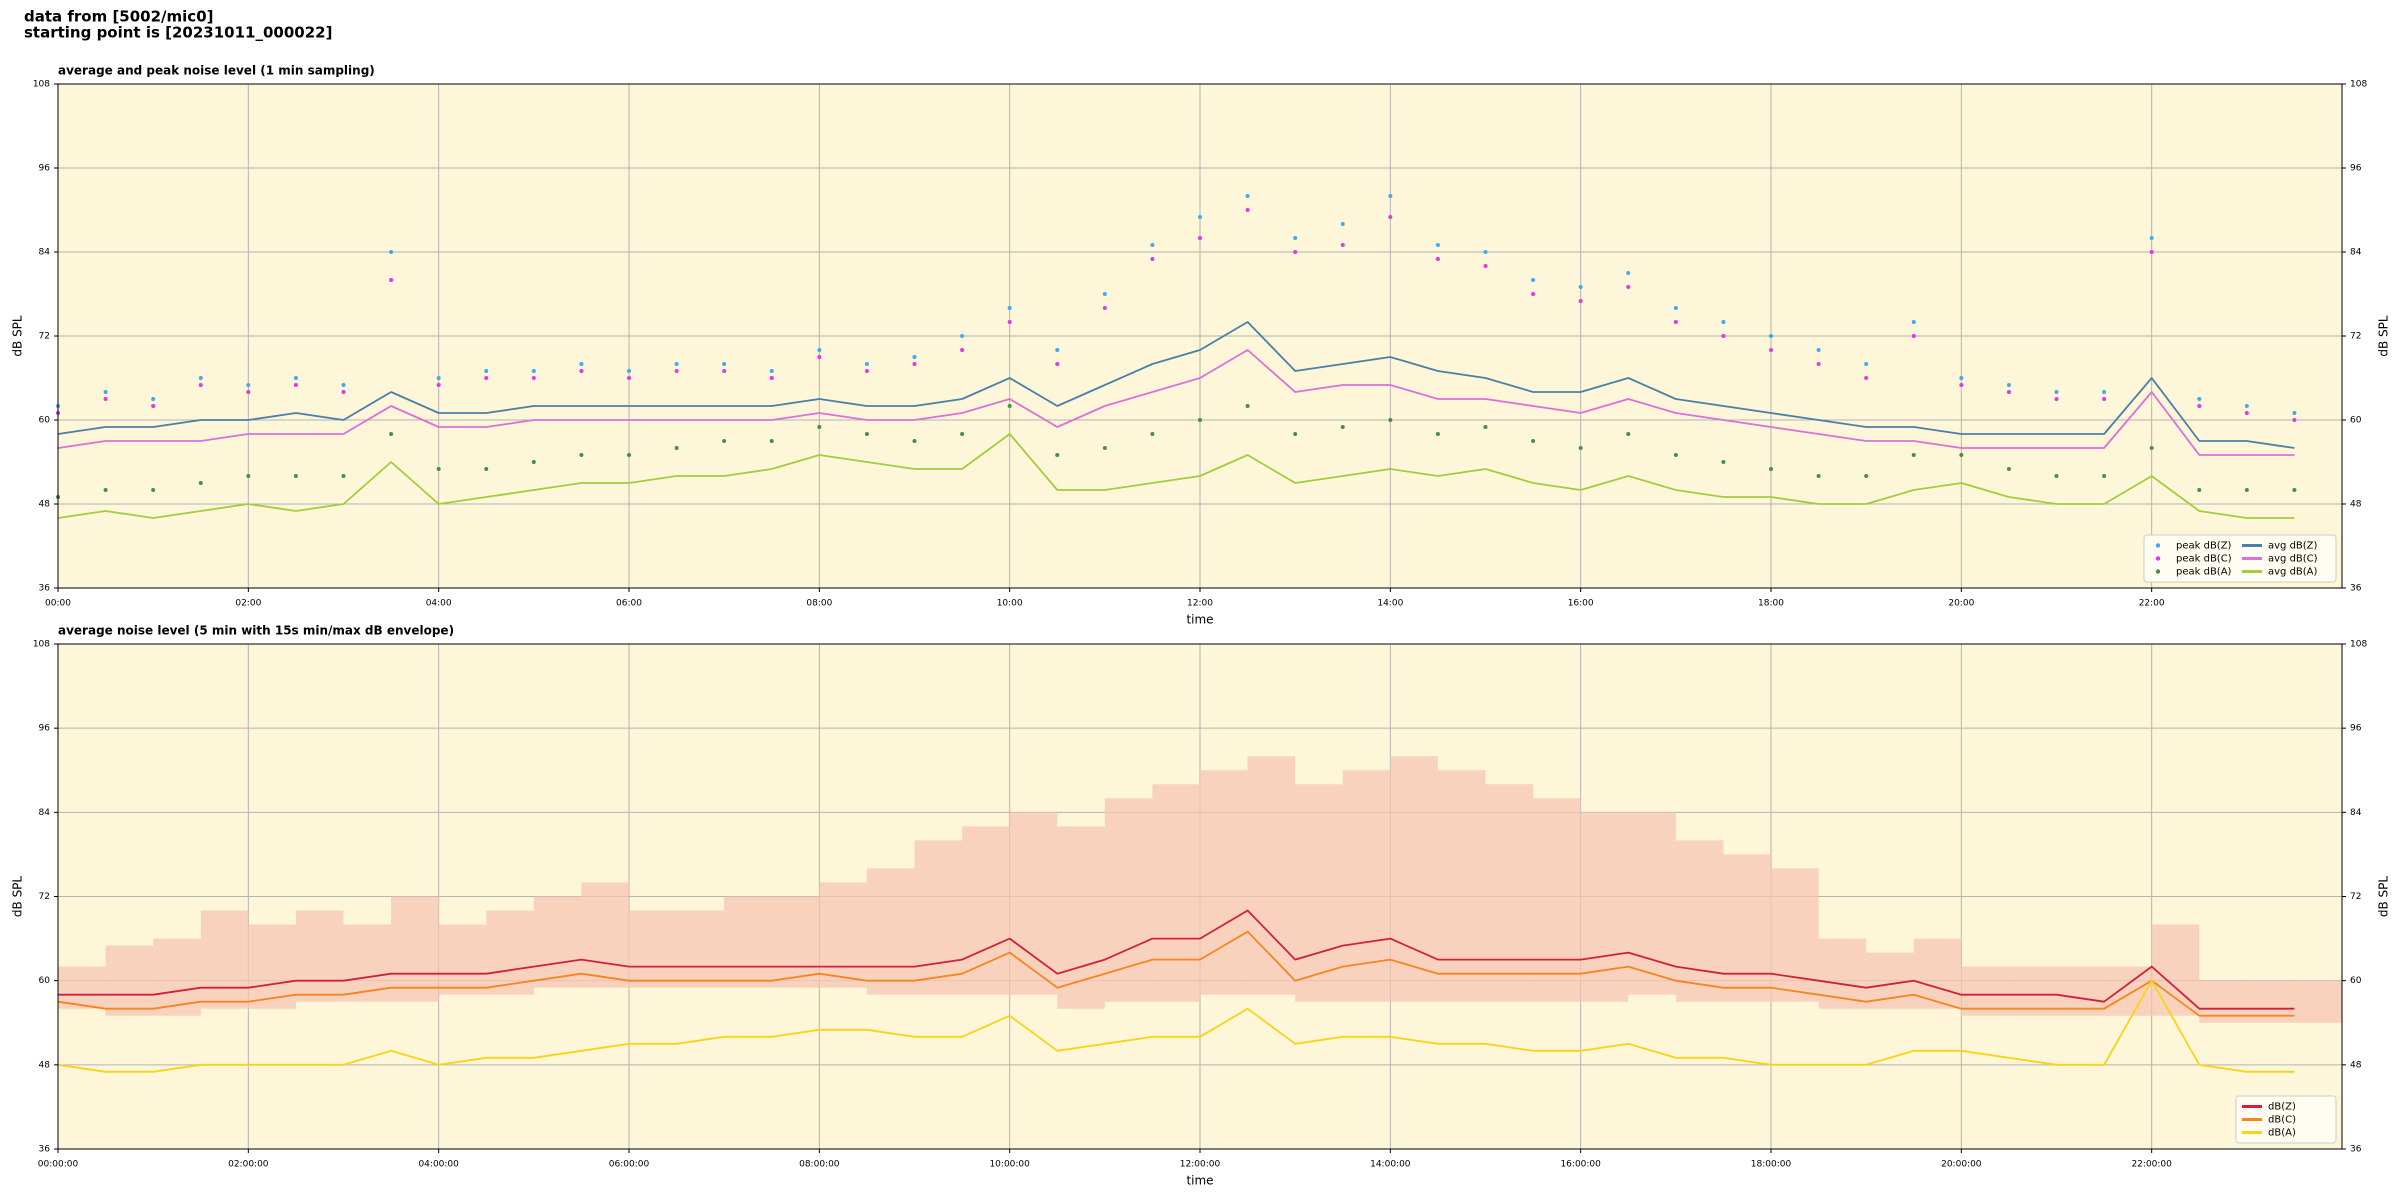 The width and height of the screenshot is (2400, 1200). I want to click on x-tick-label: 14:00, so click(1390, 604).